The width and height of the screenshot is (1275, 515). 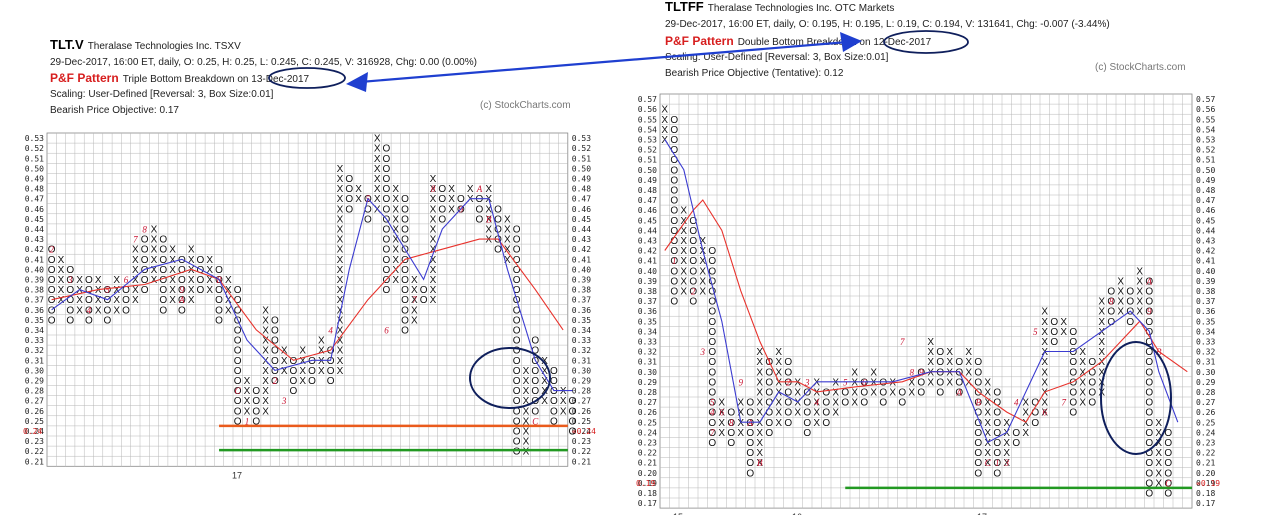 I want to click on left-ytick-right: 0.51, so click(x=581, y=158).